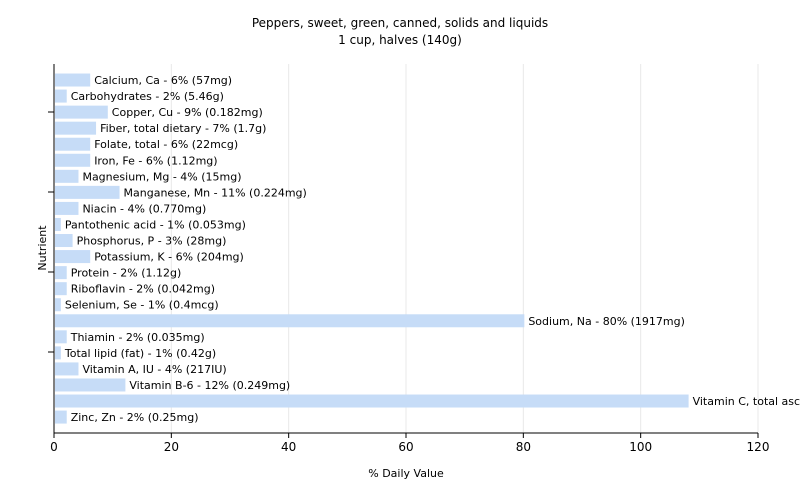 The image size is (800, 500). Describe the element at coordinates (171, 447) in the screenshot. I see `x-tick-label: 20` at that location.